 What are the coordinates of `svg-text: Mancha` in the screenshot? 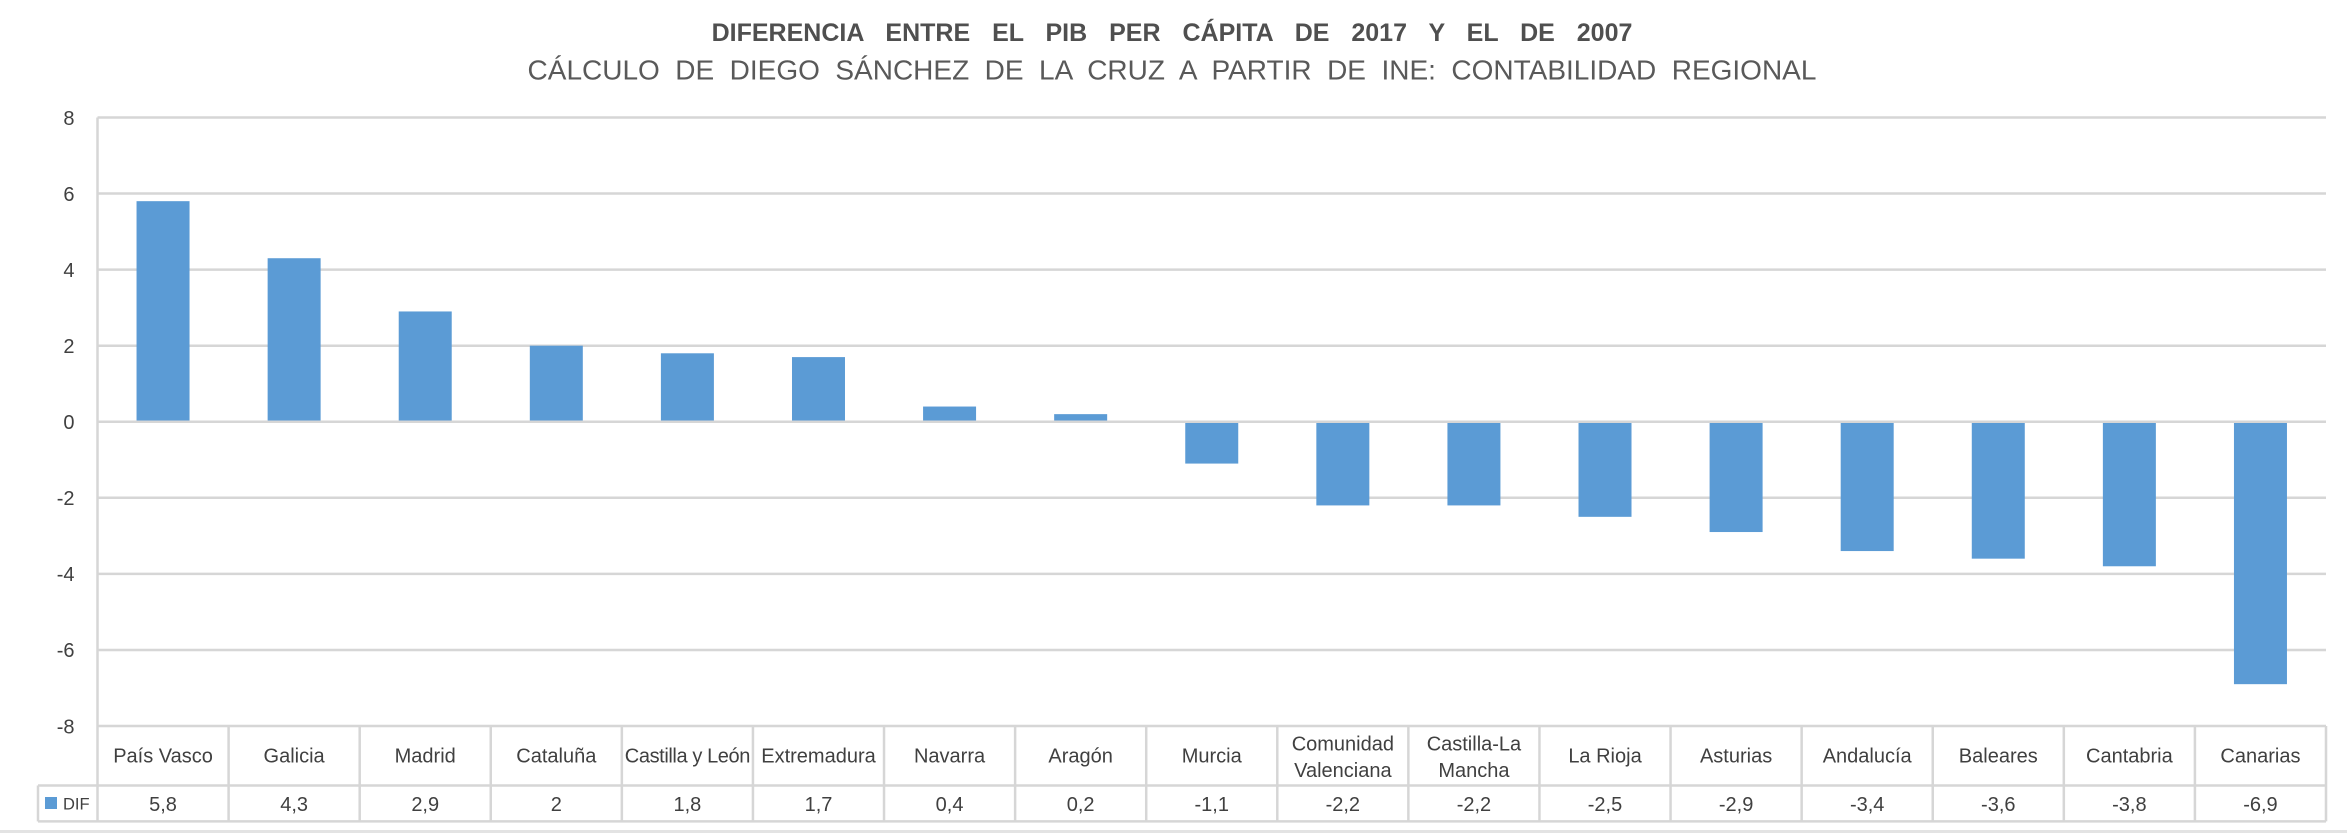 It's located at (1474, 771).